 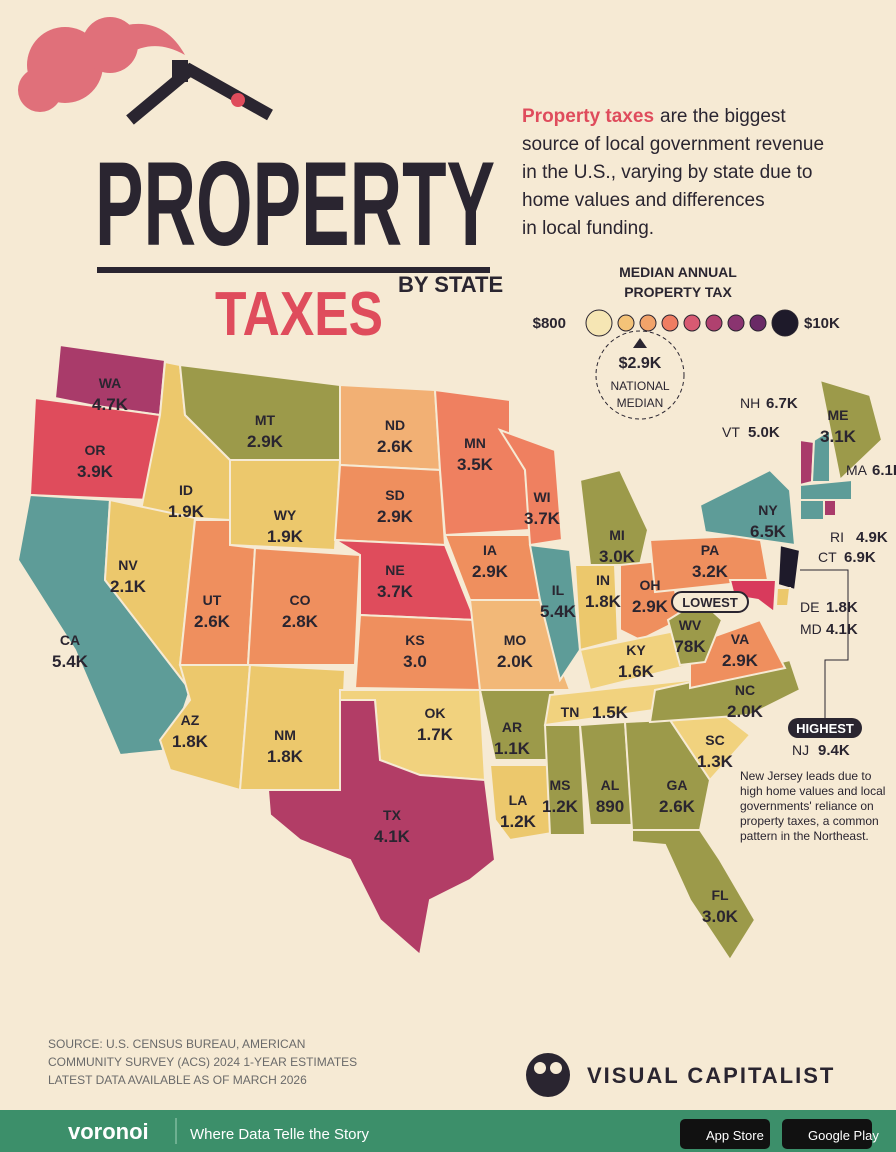 What do you see at coordinates (610, 785) in the screenshot?
I see `state-abbr: AL` at bounding box center [610, 785].